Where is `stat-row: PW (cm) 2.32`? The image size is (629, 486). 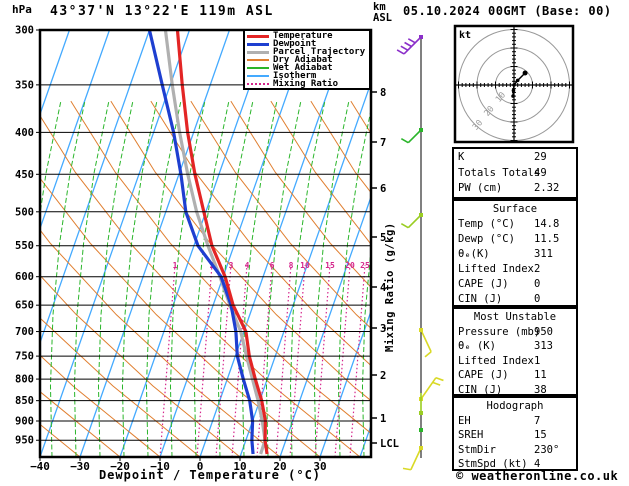
stat-row: PW (cm) 2.32 is located at coordinates (515, 189).